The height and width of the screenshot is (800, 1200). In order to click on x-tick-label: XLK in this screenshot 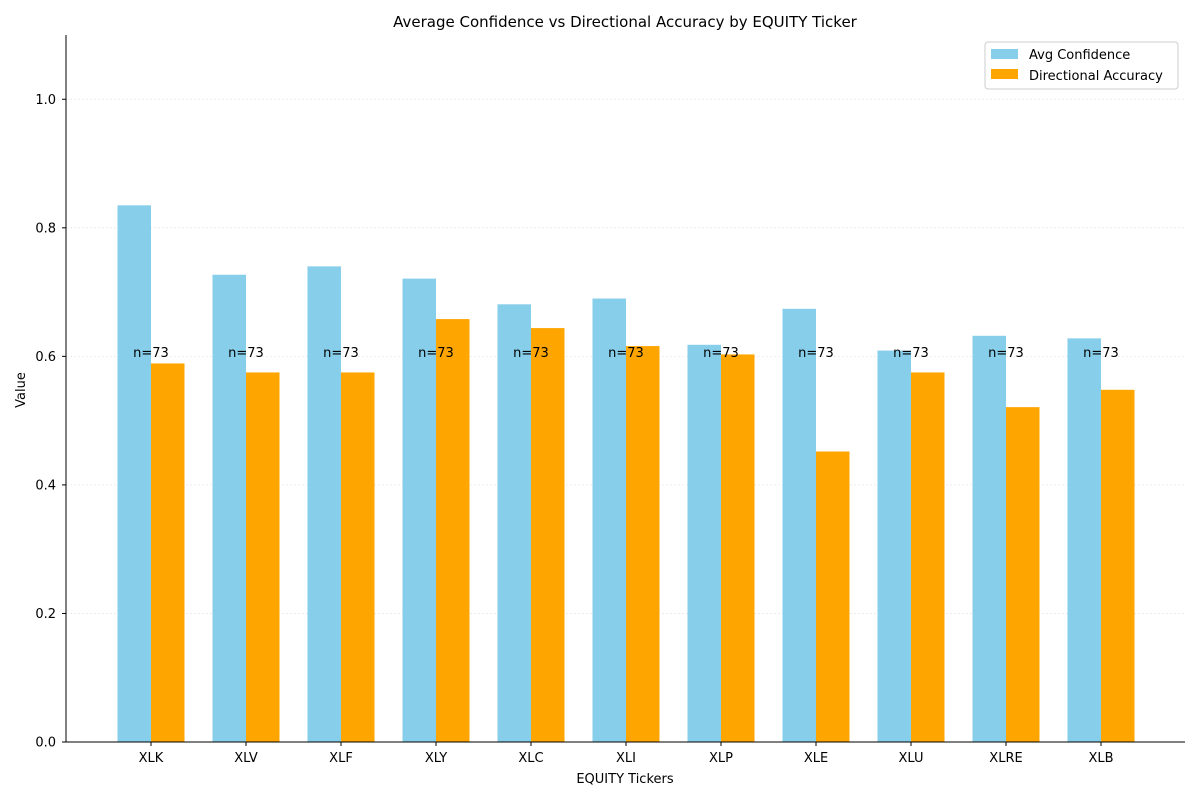, I will do `click(151, 758)`.